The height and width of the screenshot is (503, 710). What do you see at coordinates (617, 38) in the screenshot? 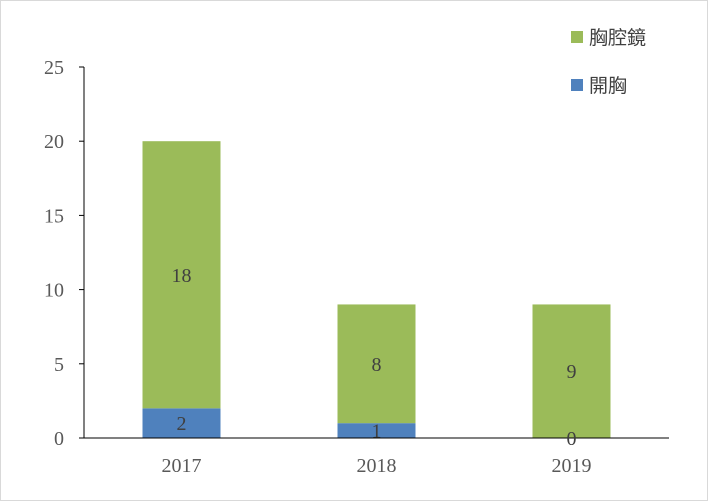
I see `legend-label: 胸腔鏡` at bounding box center [617, 38].